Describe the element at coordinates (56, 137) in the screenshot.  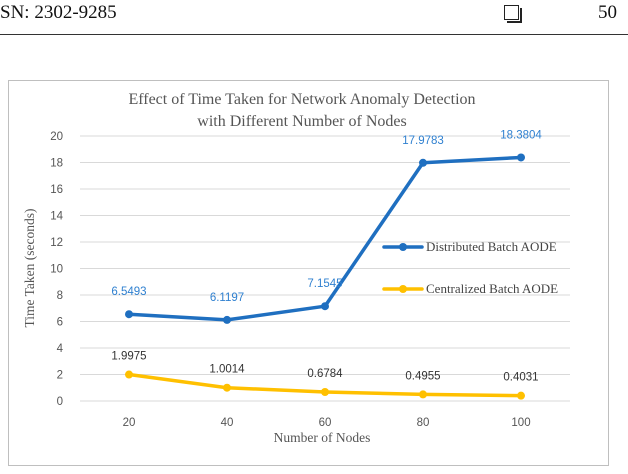
I see `y-tick-label: 20` at that location.